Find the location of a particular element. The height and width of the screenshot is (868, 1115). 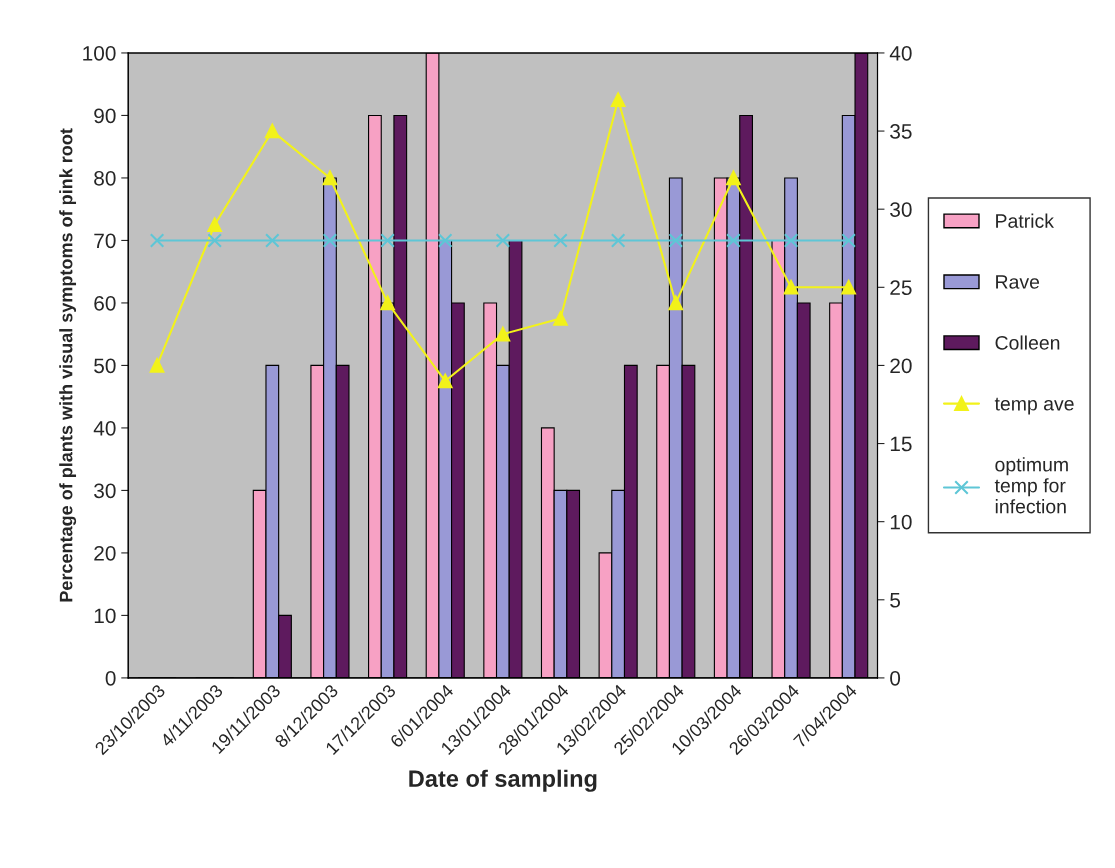

y2-tick-label: 5 is located at coordinates (895, 600).